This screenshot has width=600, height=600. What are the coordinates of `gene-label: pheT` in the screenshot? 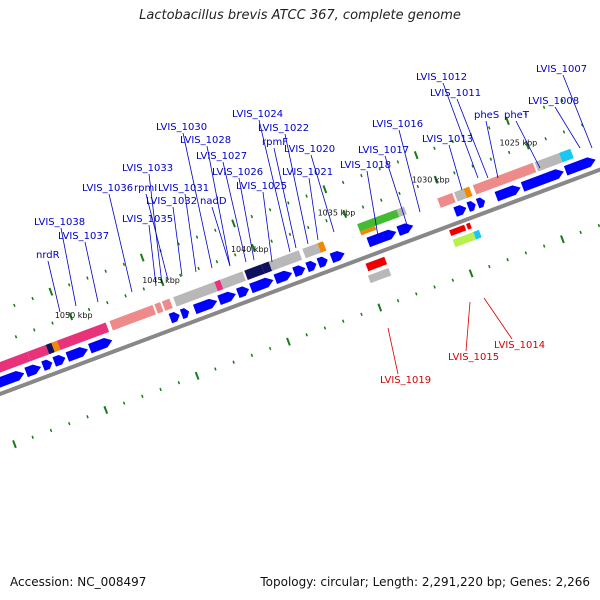 It's located at (517, 115).